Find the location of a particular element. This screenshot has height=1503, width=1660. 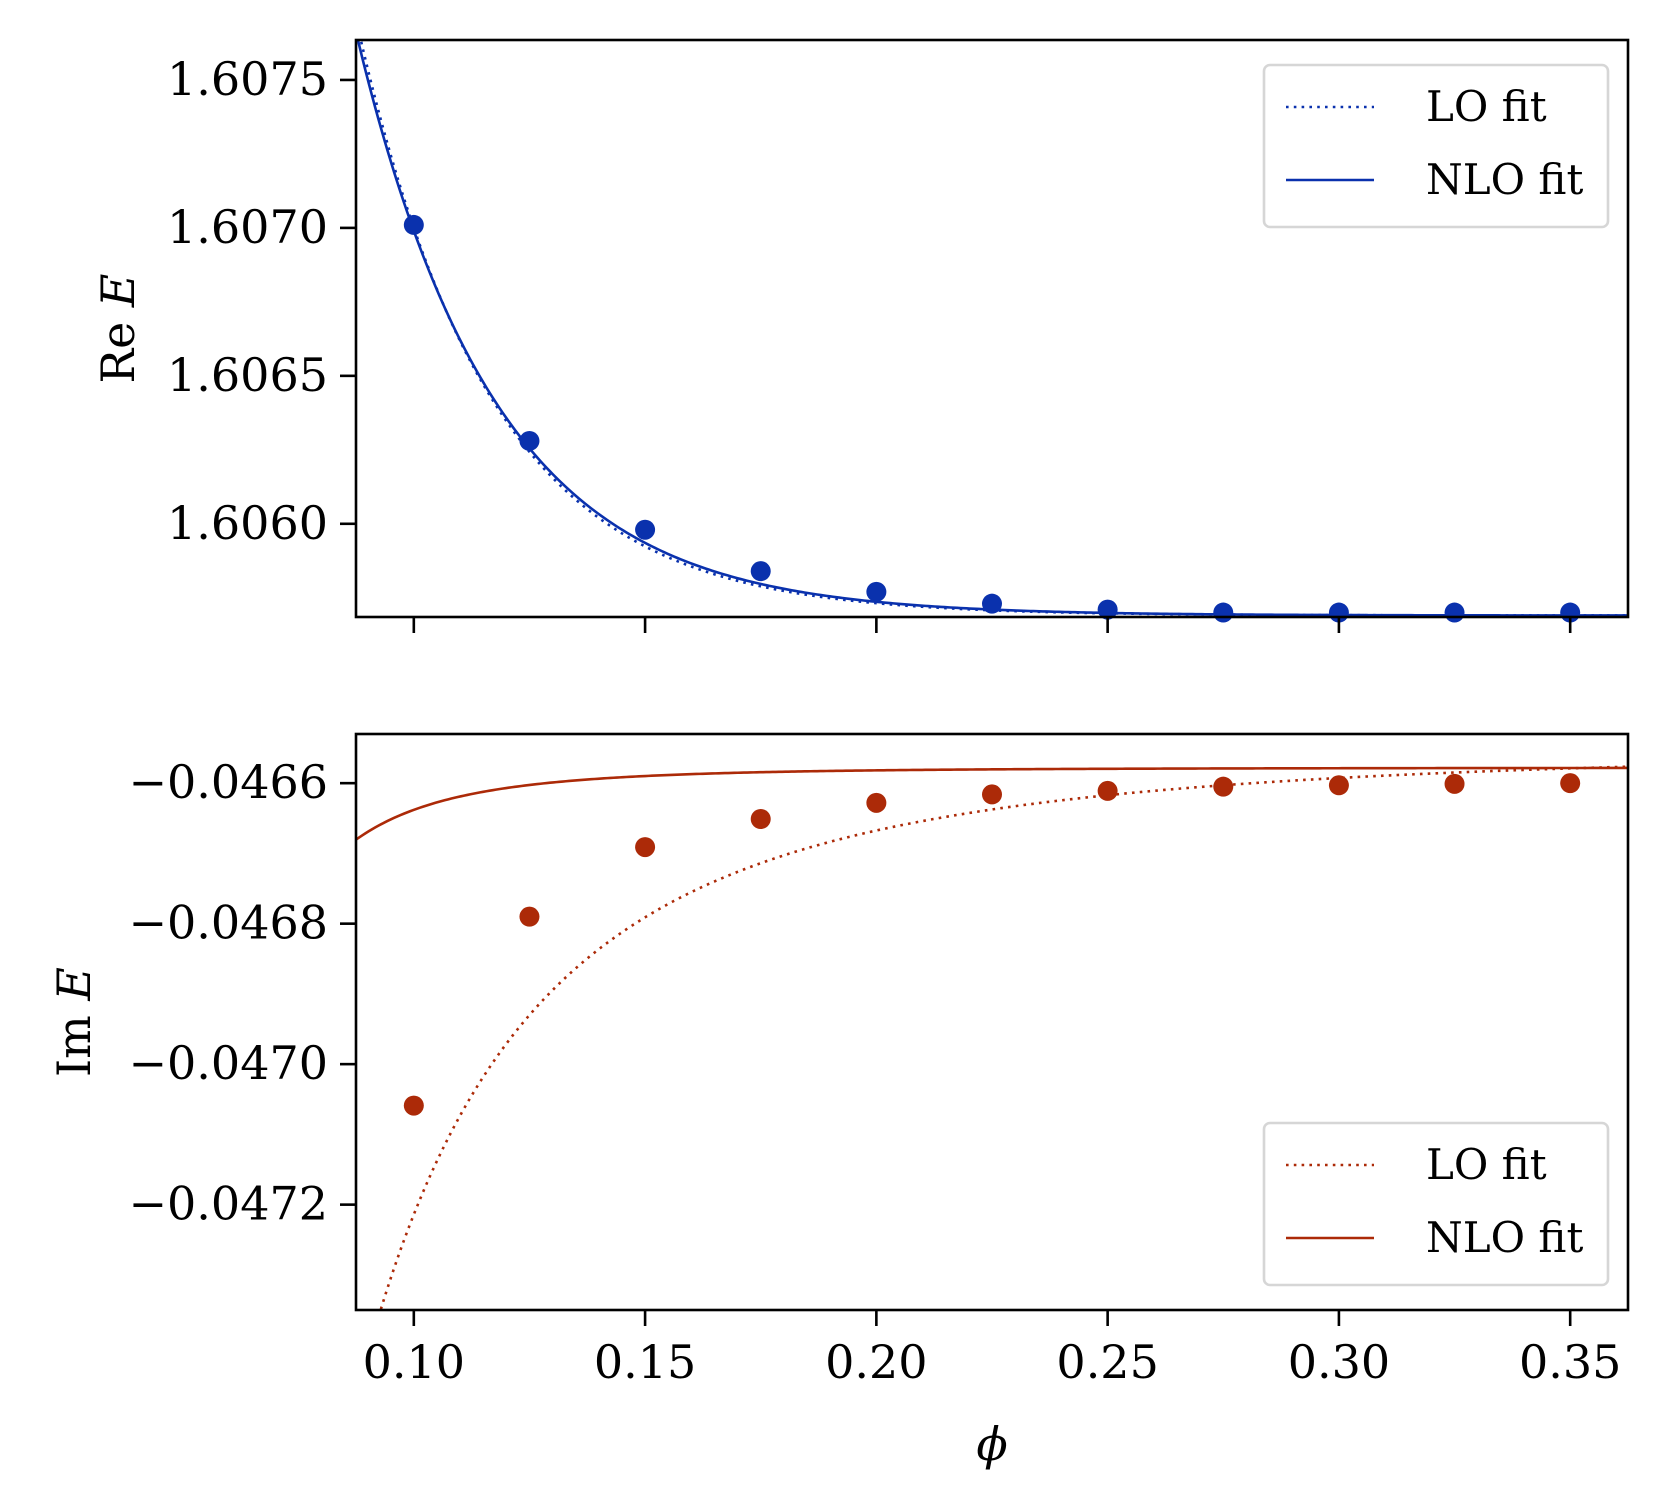

phi-xtick-label: 0.10 is located at coordinates (414, 1362).